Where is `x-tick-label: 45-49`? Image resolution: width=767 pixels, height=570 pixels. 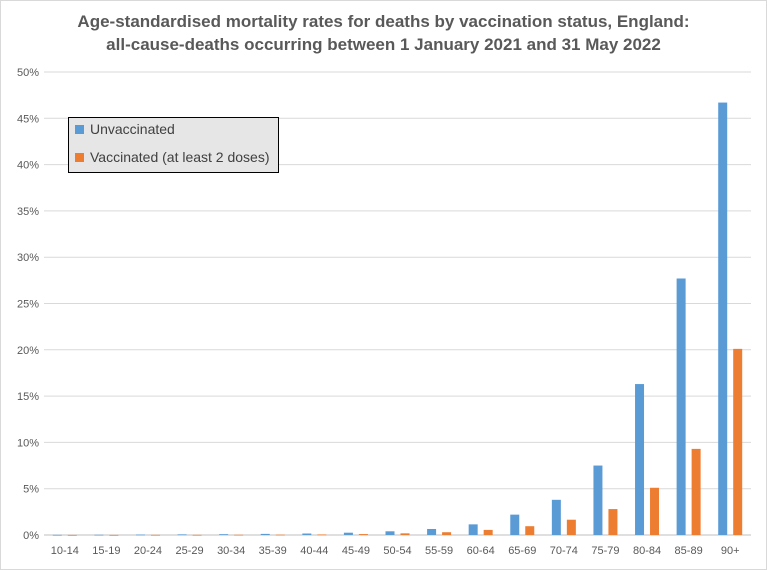
x-tick-label: 45-49 is located at coordinates (356, 551).